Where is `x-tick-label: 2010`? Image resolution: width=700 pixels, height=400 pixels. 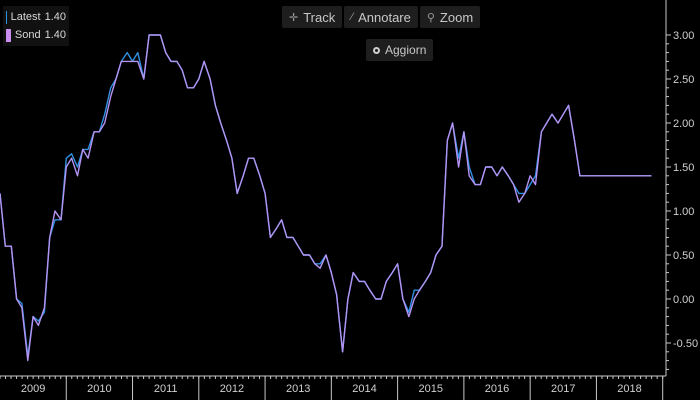 x-tick-label: 2010 is located at coordinates (99, 389).